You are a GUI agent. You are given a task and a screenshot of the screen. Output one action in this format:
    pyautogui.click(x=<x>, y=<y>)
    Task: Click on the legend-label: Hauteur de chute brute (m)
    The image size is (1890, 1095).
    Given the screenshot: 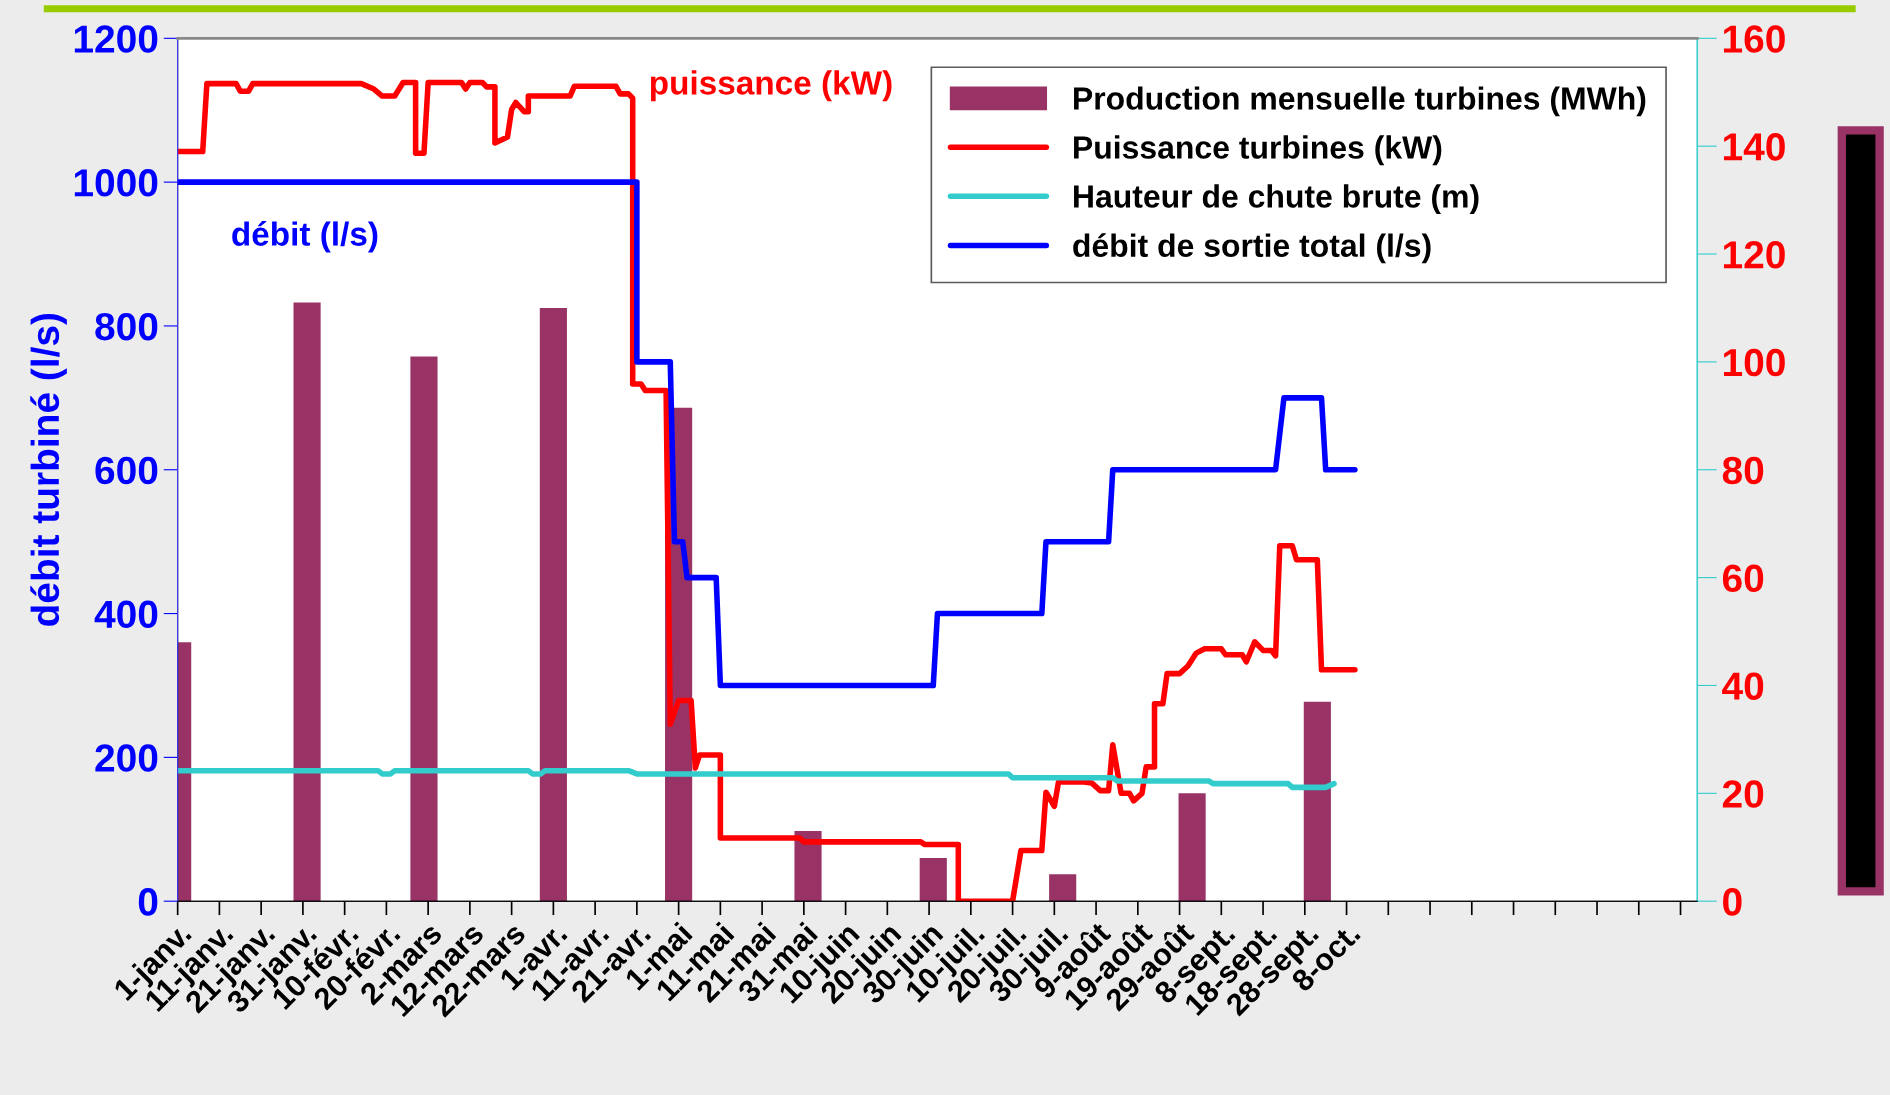 What is the action you would take?
    pyautogui.click(x=1276, y=199)
    